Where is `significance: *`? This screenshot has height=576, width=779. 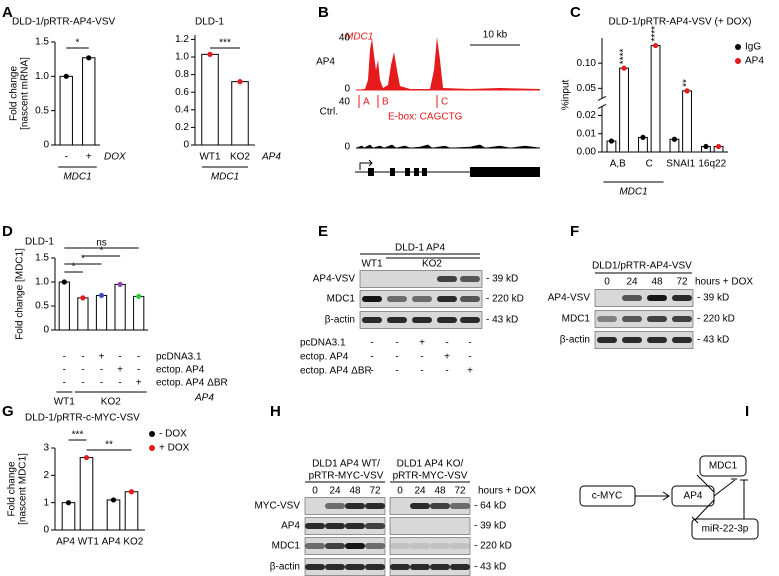 significance: * is located at coordinates (78, 43).